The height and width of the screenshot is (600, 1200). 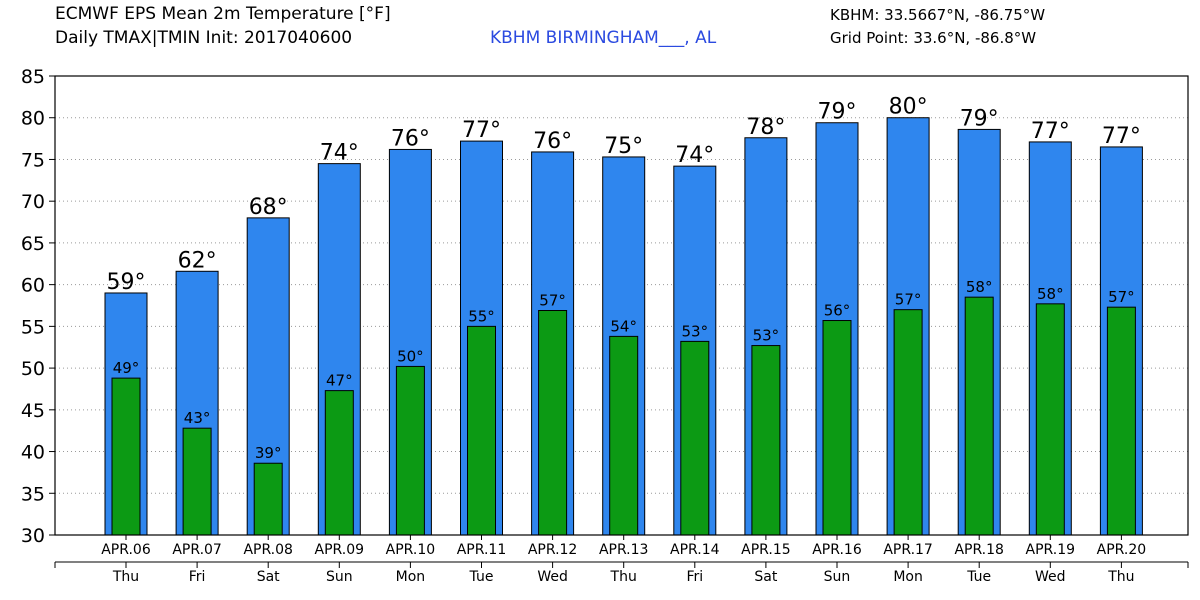 What do you see at coordinates (553, 550) in the screenshot?
I see `x-tick-label: APR.12` at bounding box center [553, 550].